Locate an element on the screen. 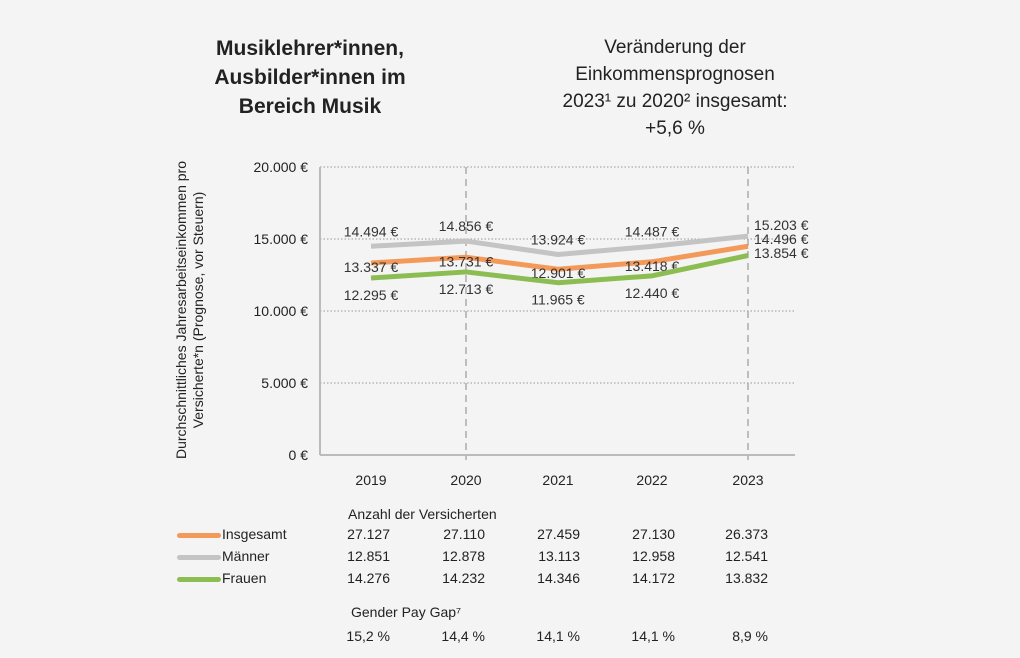  legend-label: Insgesamt is located at coordinates (254, 534).